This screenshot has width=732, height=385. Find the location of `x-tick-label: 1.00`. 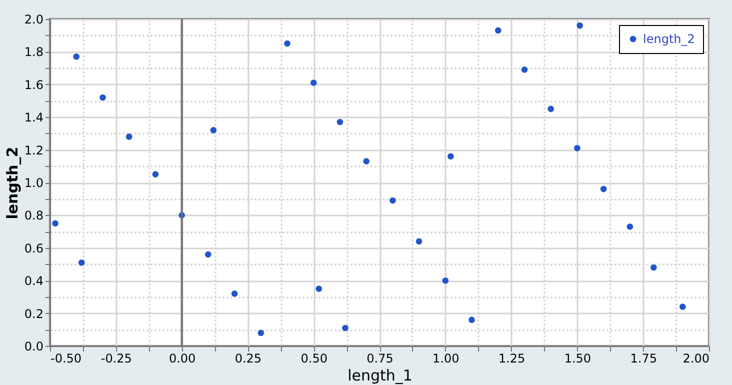

x-tick-label: 1.00 is located at coordinates (446, 359).